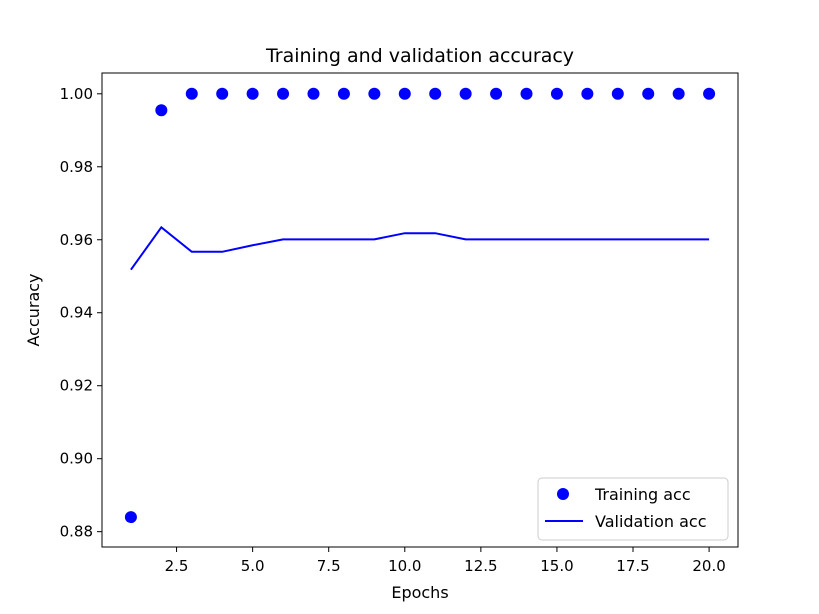  I want to click on x-tick-label: 2.5, so click(177, 566).